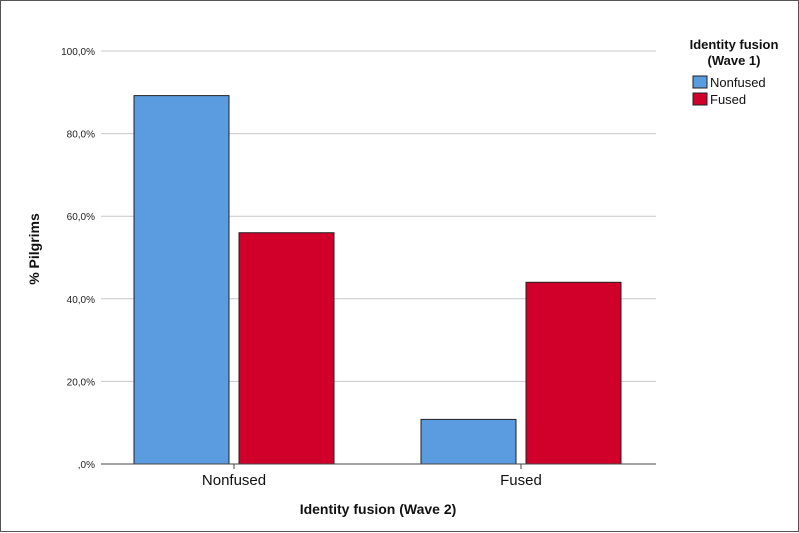 This screenshot has height=533, width=799. What do you see at coordinates (286, 348) in the screenshot?
I see `bar-nonfused-fused` at bounding box center [286, 348].